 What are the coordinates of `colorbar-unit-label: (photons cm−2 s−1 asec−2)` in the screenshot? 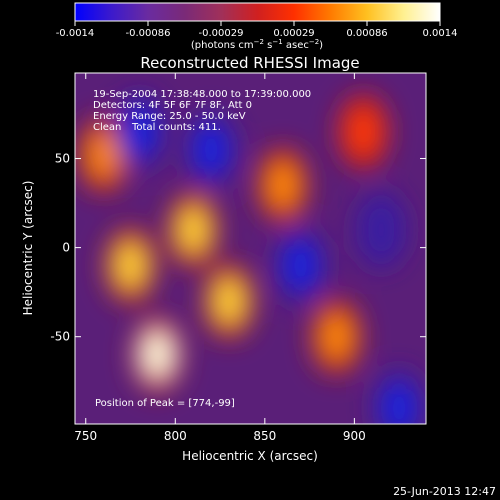 It's located at (257, 44).